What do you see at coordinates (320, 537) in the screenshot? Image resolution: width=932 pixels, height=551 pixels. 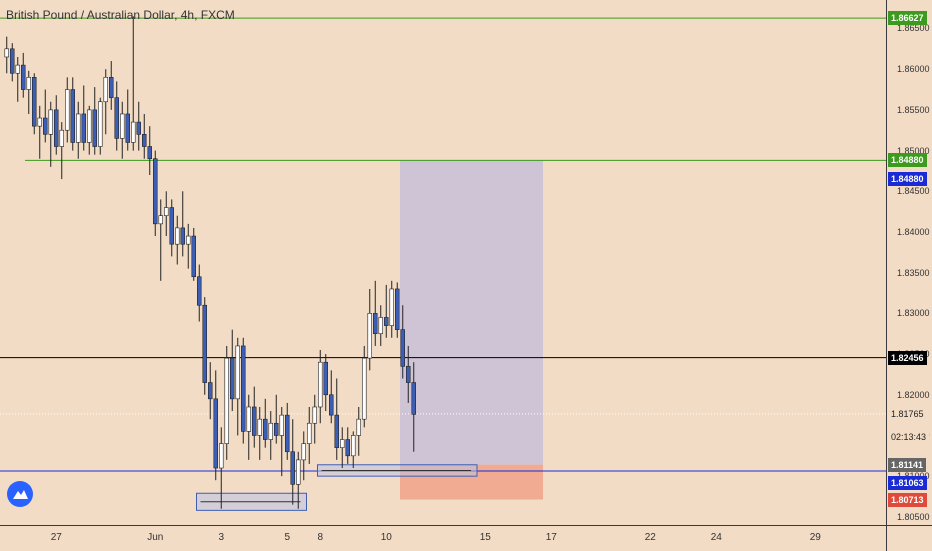 I see `time-tick-label: 8` at bounding box center [320, 537].